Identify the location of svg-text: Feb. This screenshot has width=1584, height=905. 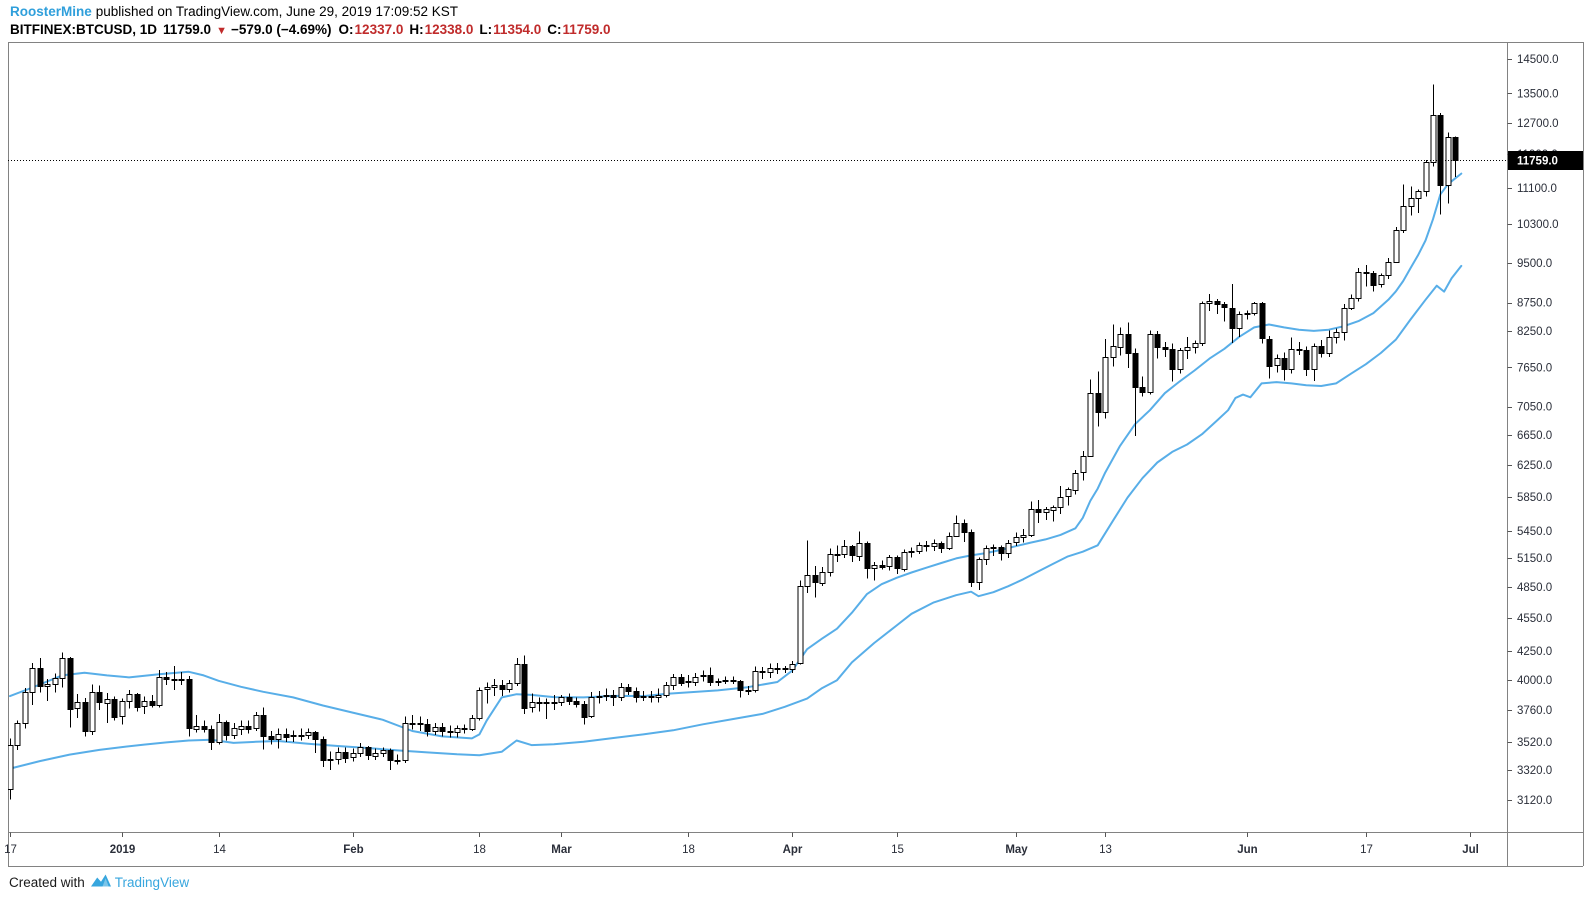
(353, 850).